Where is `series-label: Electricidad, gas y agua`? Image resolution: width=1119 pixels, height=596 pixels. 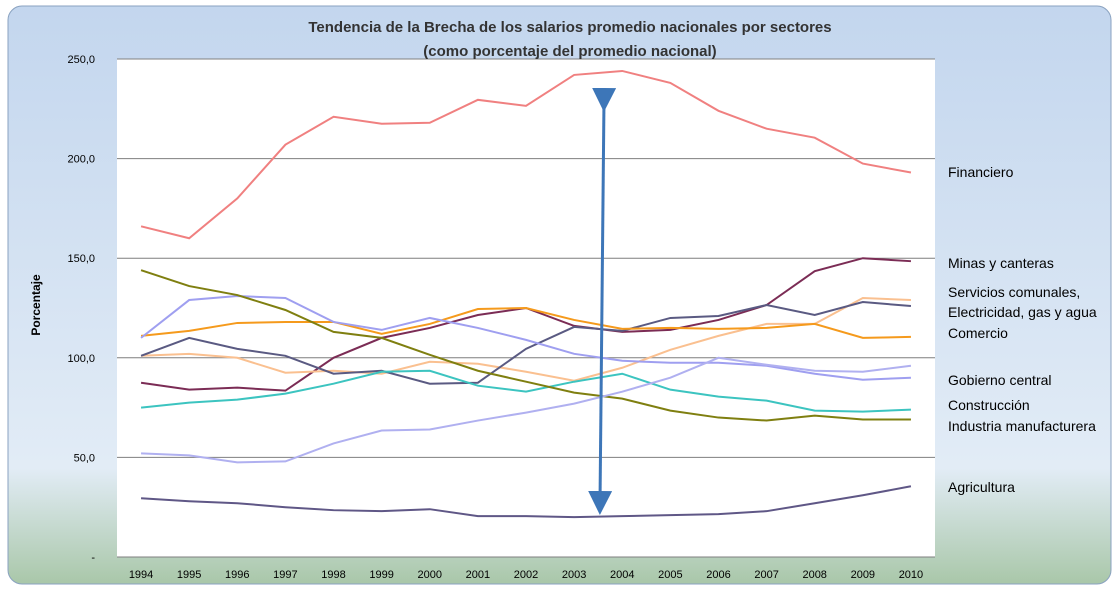 series-label: Electricidad, gas y agua is located at coordinates (1022, 312).